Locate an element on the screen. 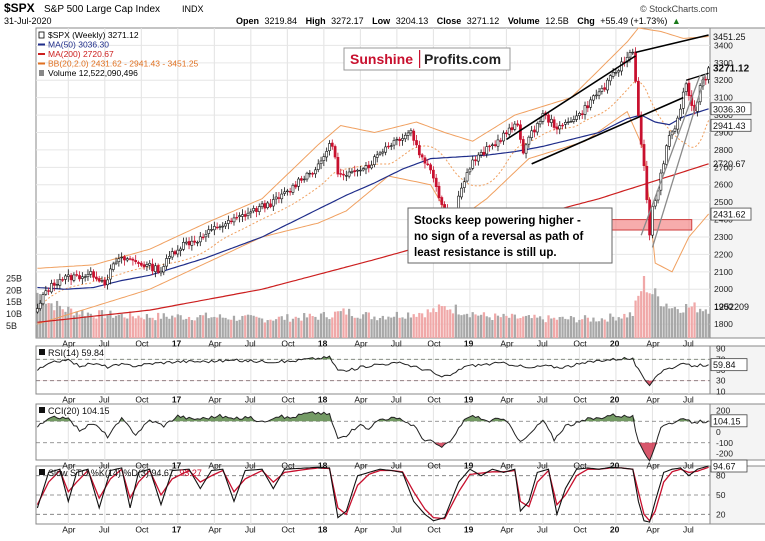 The height and width of the screenshot is (541, 765). current-value-box is located at coordinates (729, 466).